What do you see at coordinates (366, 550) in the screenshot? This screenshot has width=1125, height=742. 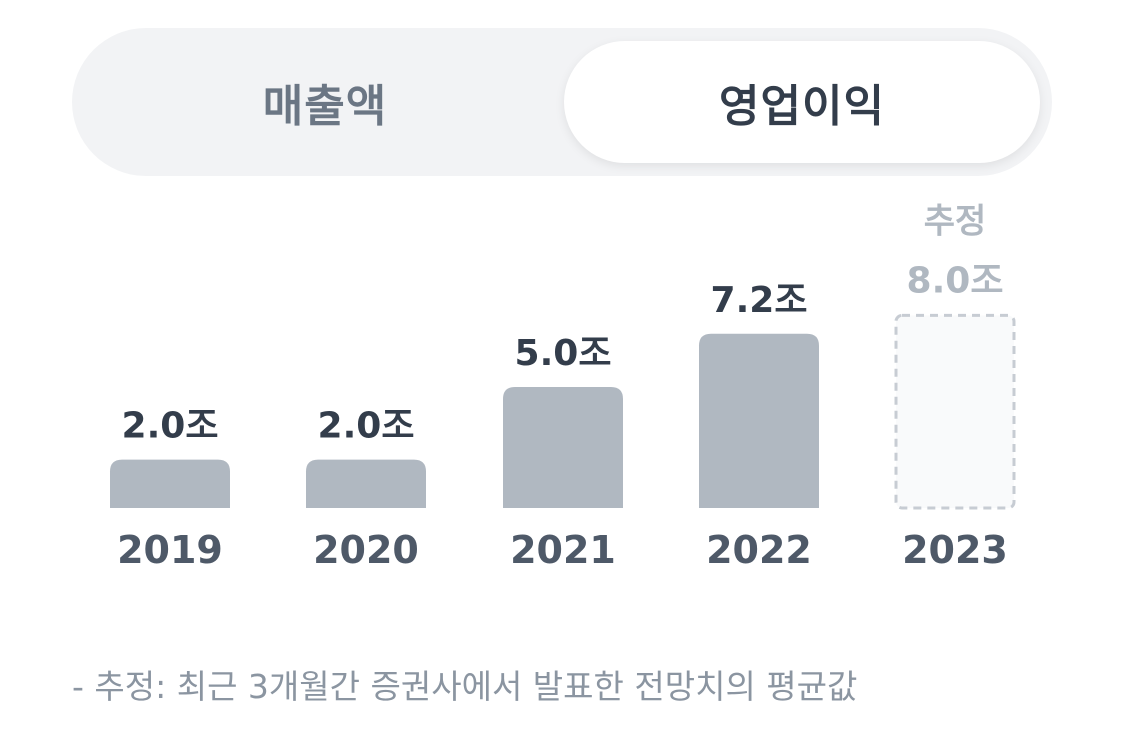 I see `category-label-2020: 2020` at bounding box center [366, 550].